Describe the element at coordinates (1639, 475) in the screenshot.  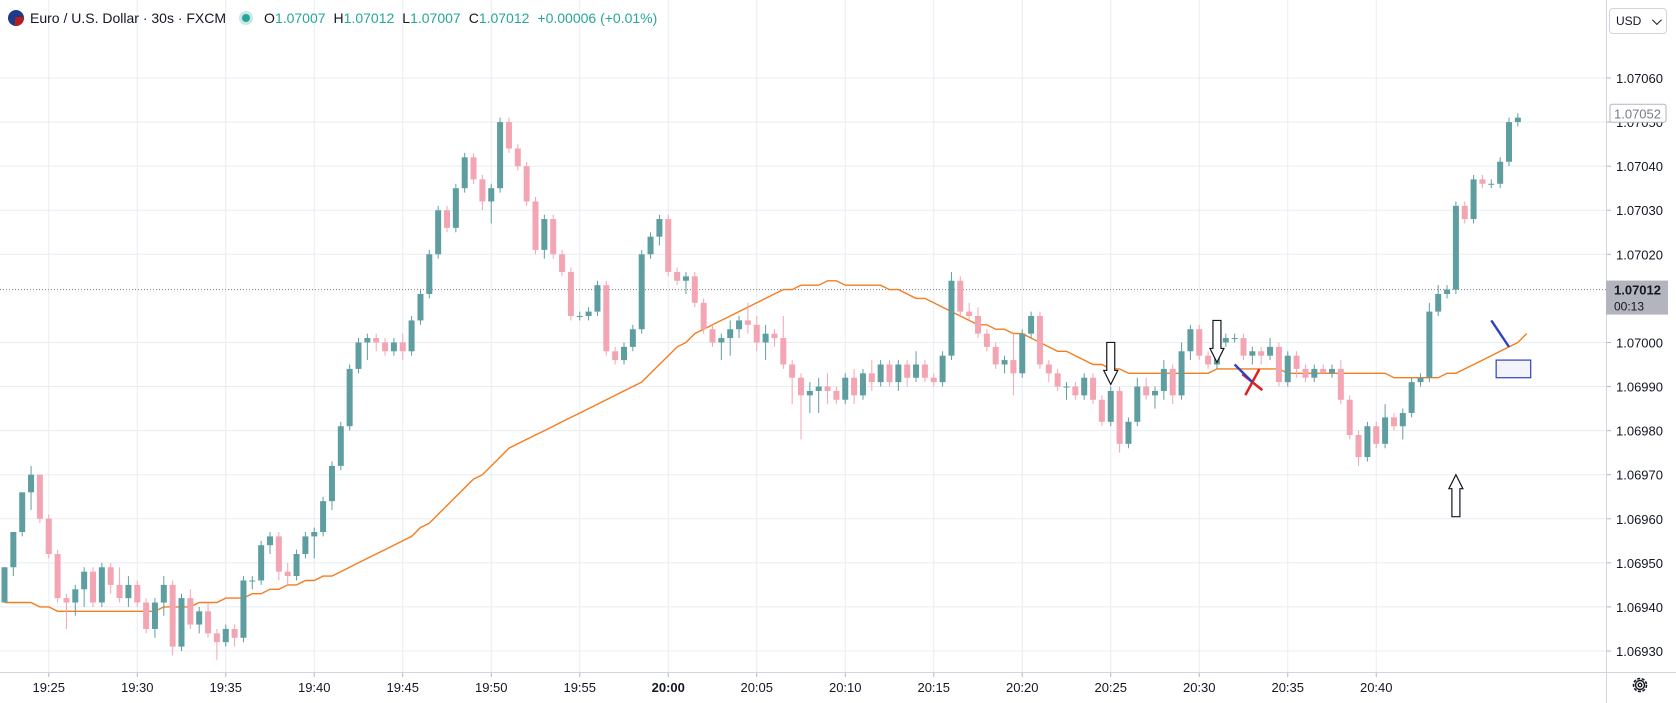
I see `price-tick-label: 1.06970` at that location.